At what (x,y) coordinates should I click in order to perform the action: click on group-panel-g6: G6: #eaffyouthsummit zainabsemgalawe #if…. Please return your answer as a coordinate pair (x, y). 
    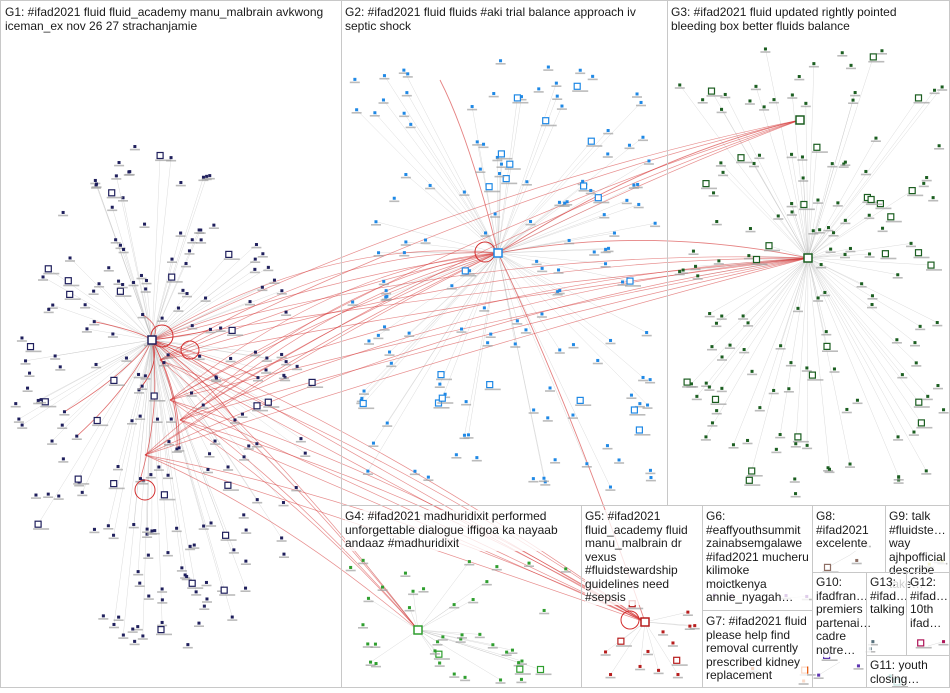
    Looking at the image, I should click on (757, 558).